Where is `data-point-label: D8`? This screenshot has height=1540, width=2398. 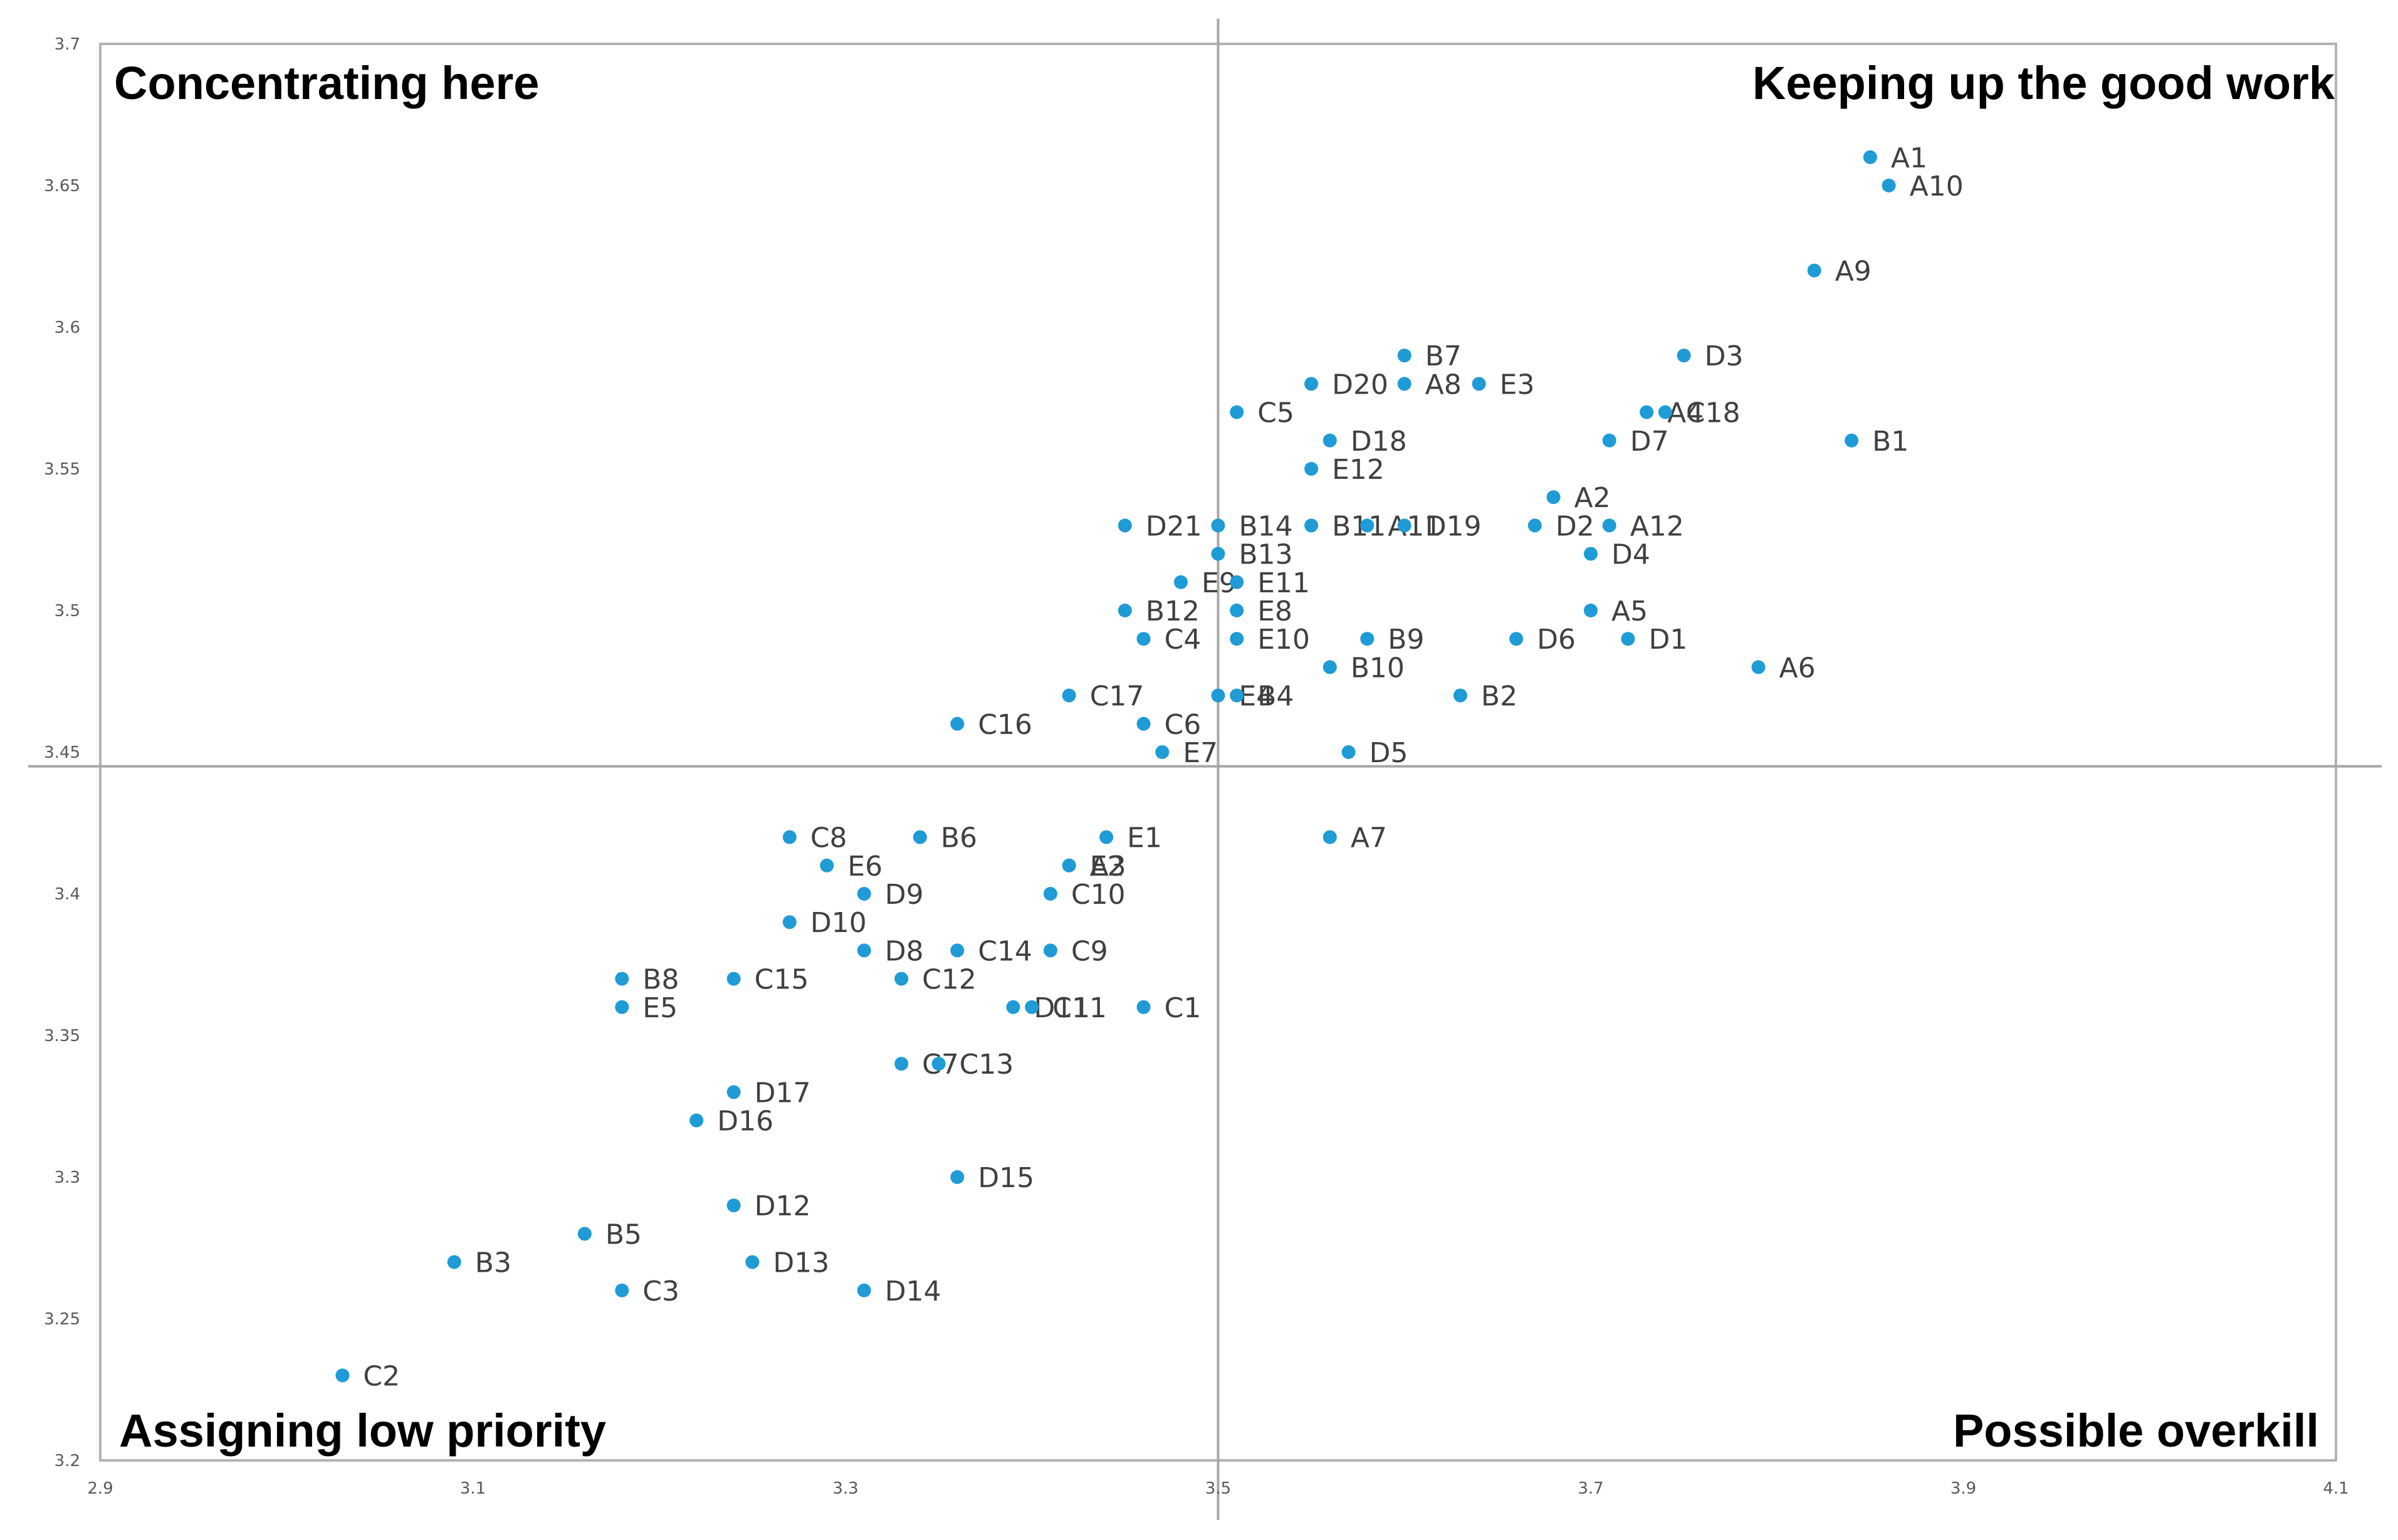 data-point-label: D8 is located at coordinates (904, 951).